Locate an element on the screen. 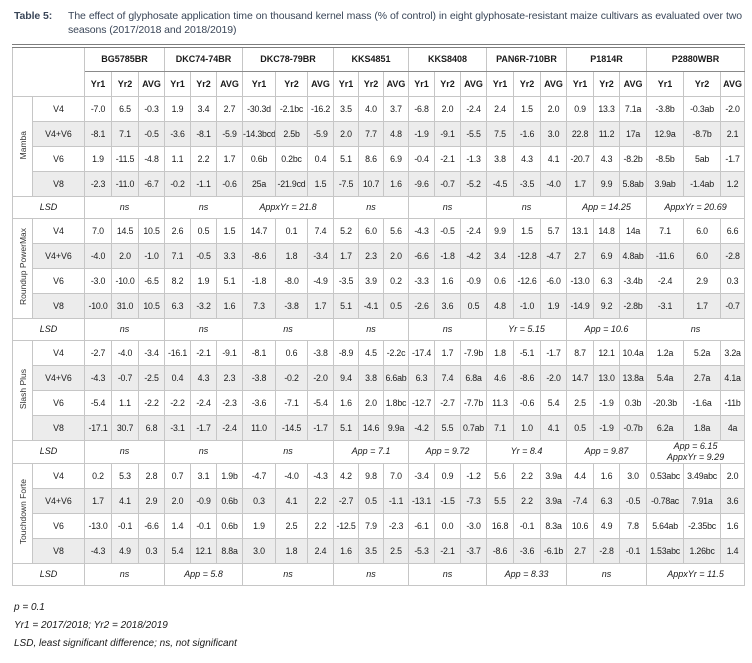  data-cell: 4.6 is located at coordinates (500, 377).